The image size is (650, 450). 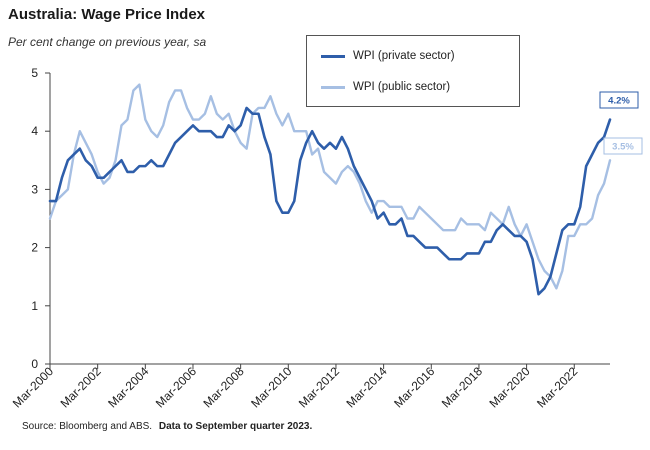 I want to click on end-label-public-box, so click(x=623, y=146).